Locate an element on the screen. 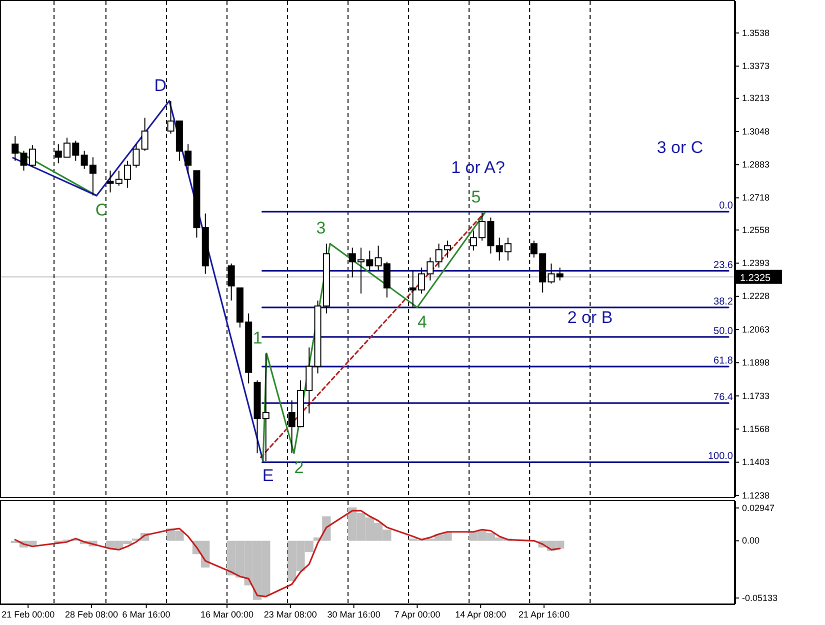 This screenshot has height=625, width=825. annotation: 2 or B is located at coordinates (590, 317).